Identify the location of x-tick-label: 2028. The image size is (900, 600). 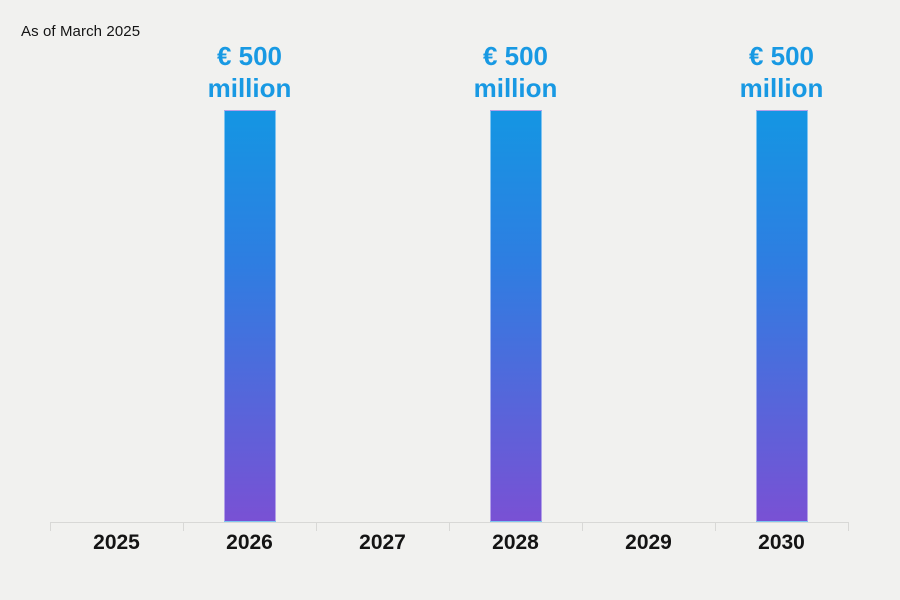
(515, 542).